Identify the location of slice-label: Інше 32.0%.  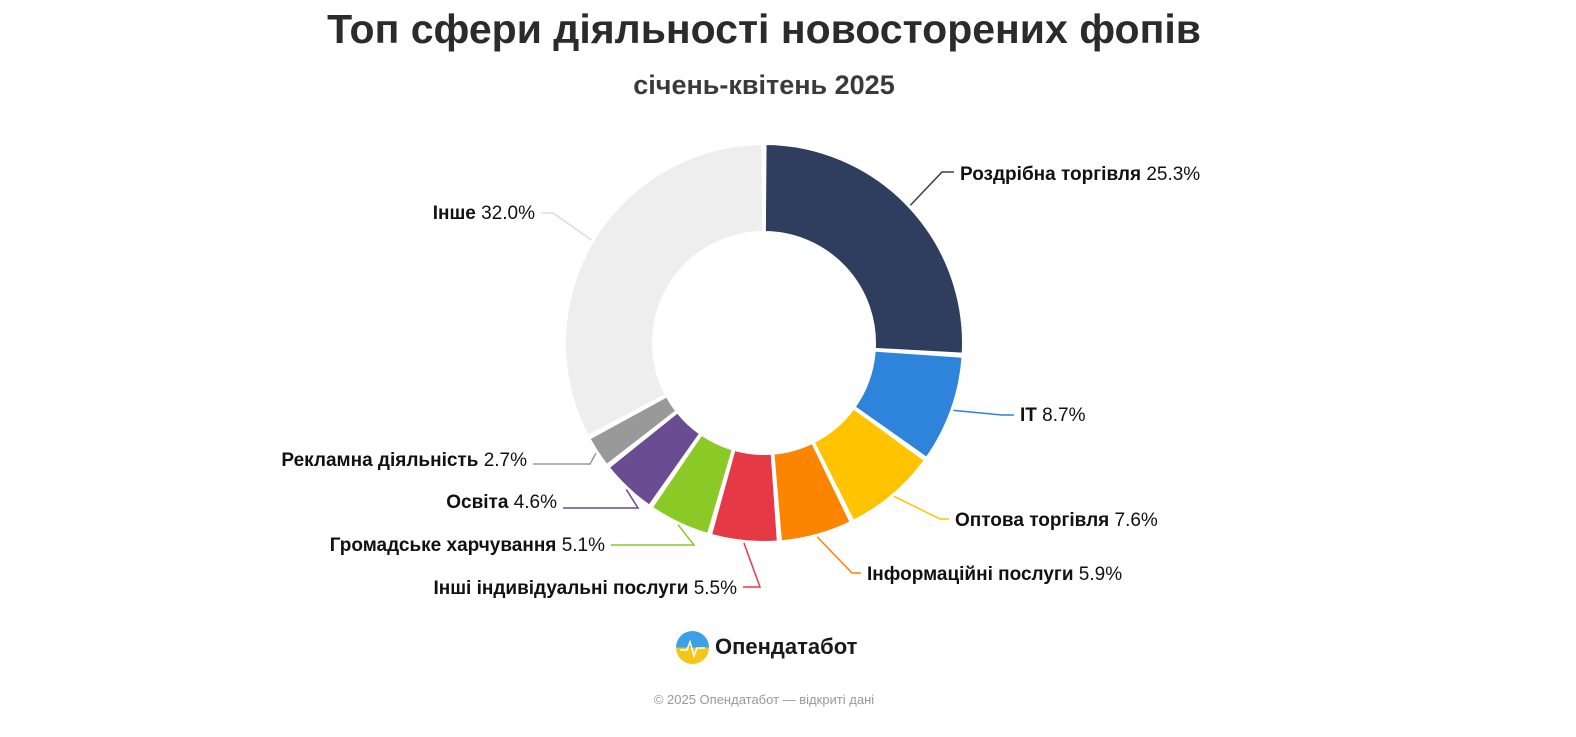
(484, 213).